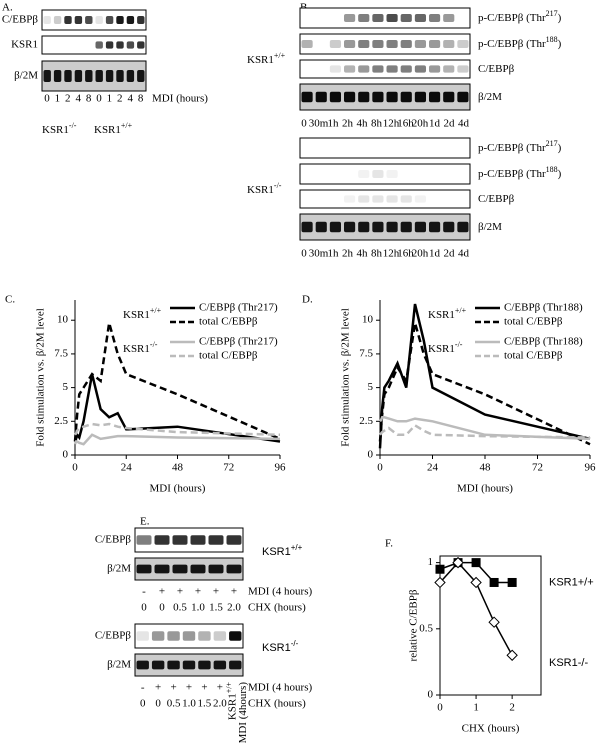  What do you see at coordinates (450, 254) in the screenshot?
I see `lane-label: 2d` at bounding box center [450, 254].